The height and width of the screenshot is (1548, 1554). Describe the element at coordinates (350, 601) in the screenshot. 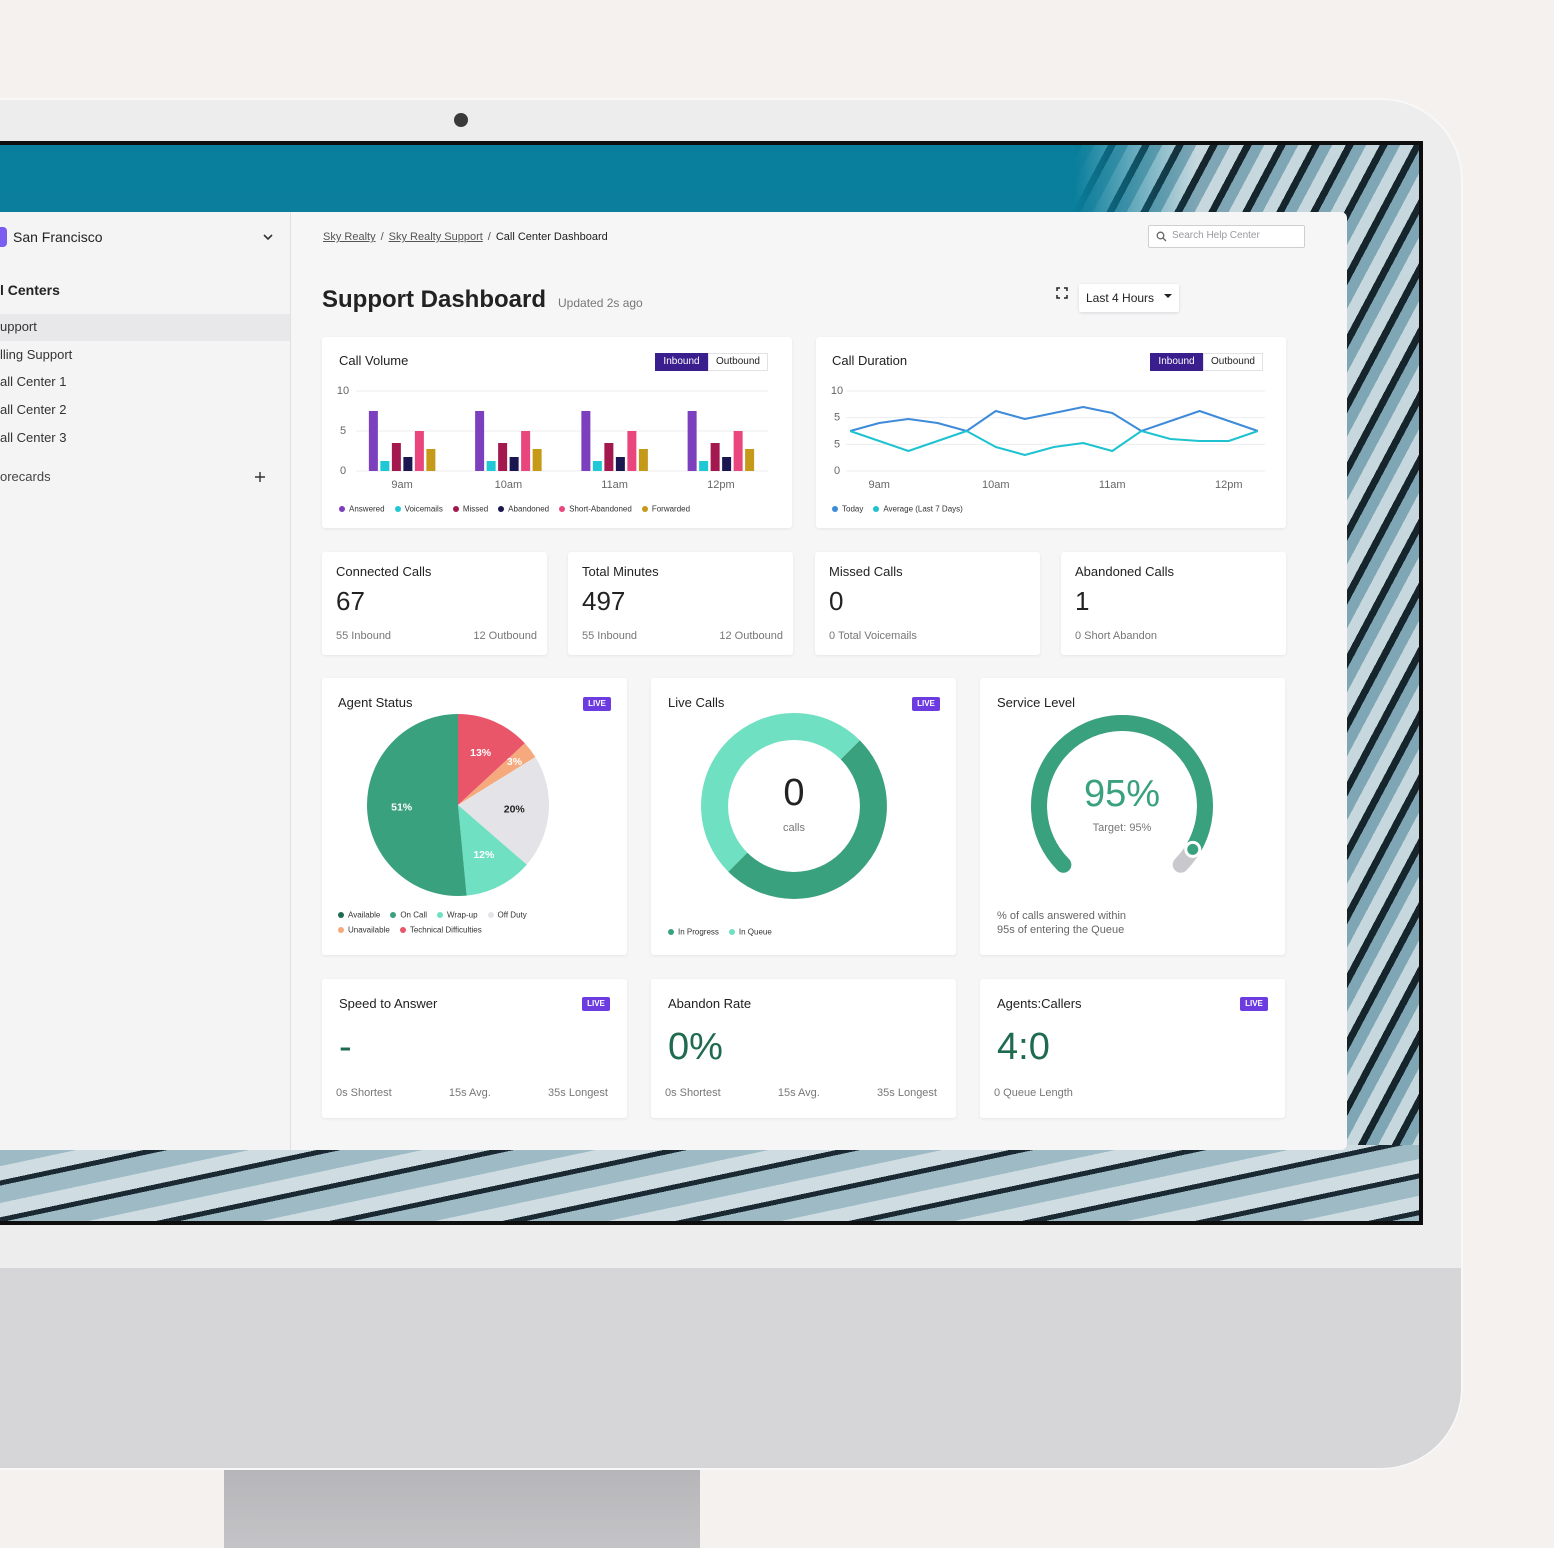

I see `stat-value: 67` at that location.